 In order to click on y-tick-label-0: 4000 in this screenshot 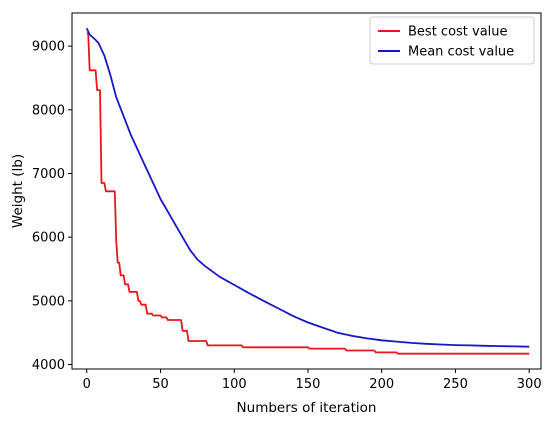, I will do `click(48, 365)`.